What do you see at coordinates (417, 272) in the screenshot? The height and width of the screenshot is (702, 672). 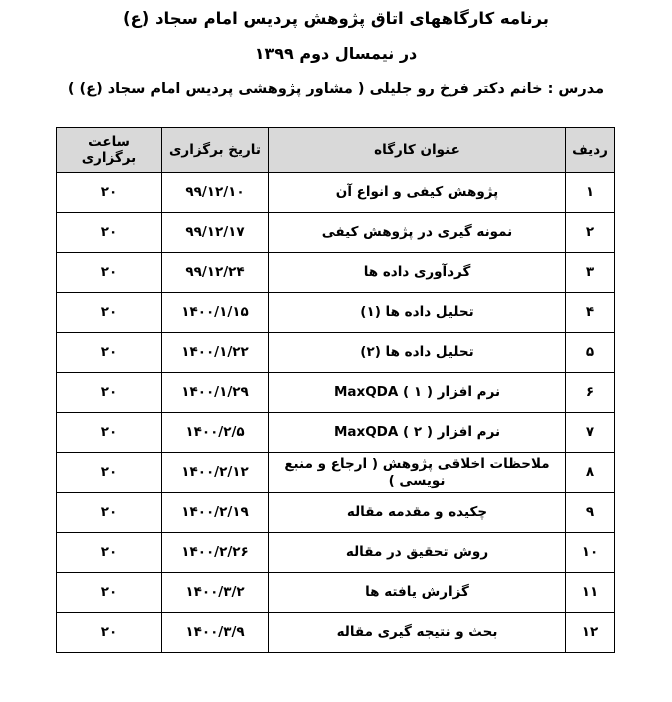 I see `cell-workshop-title: گردآوری داده ها` at bounding box center [417, 272].